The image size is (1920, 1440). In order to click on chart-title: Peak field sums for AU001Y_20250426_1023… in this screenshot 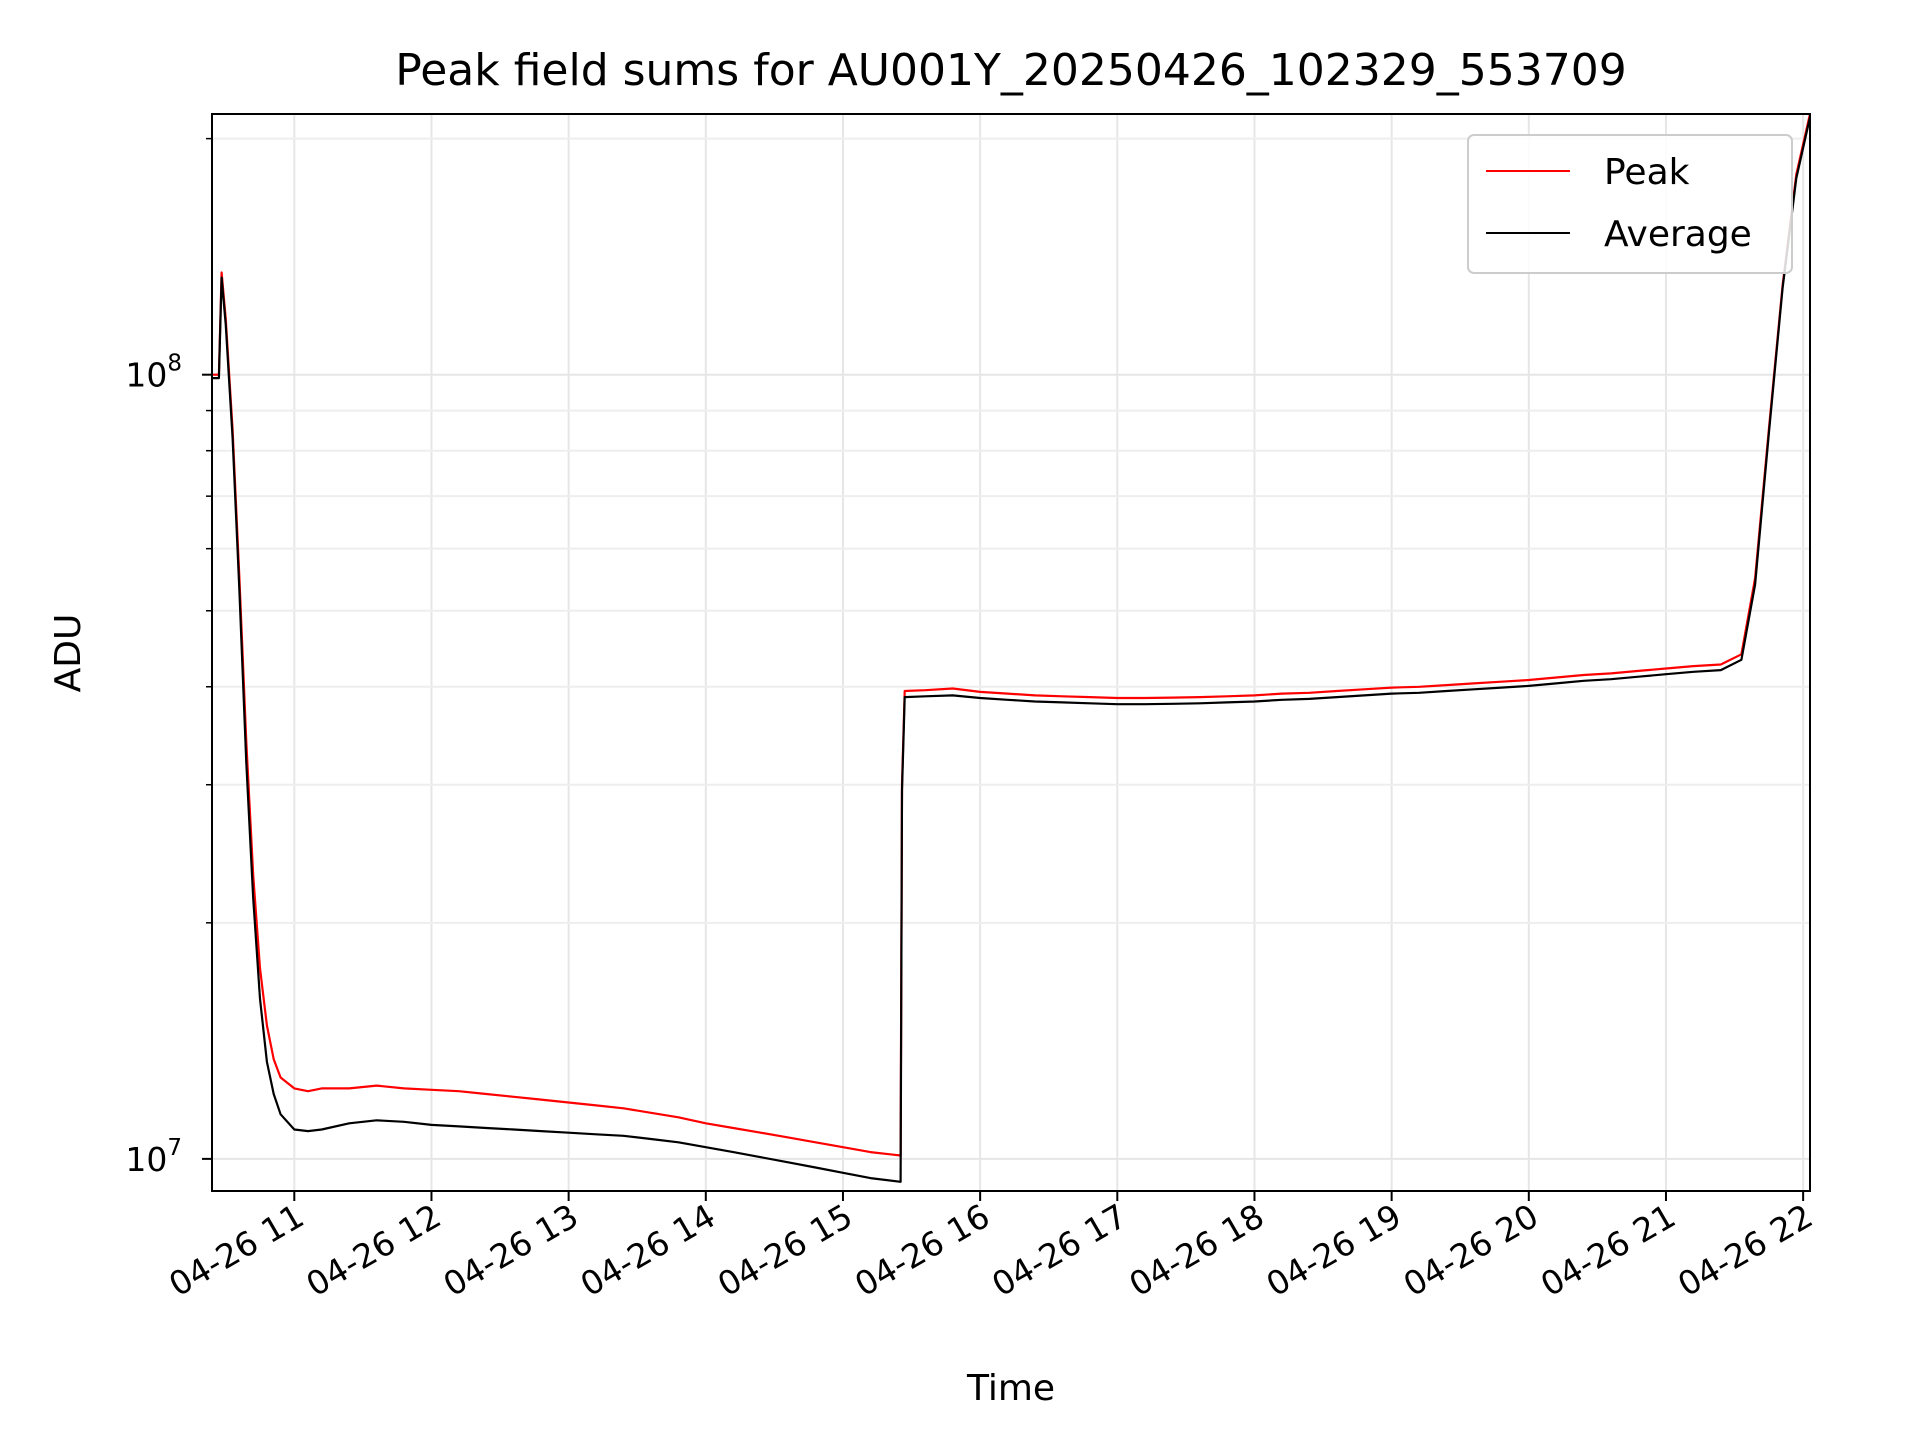, I will do `click(1011, 70)`.